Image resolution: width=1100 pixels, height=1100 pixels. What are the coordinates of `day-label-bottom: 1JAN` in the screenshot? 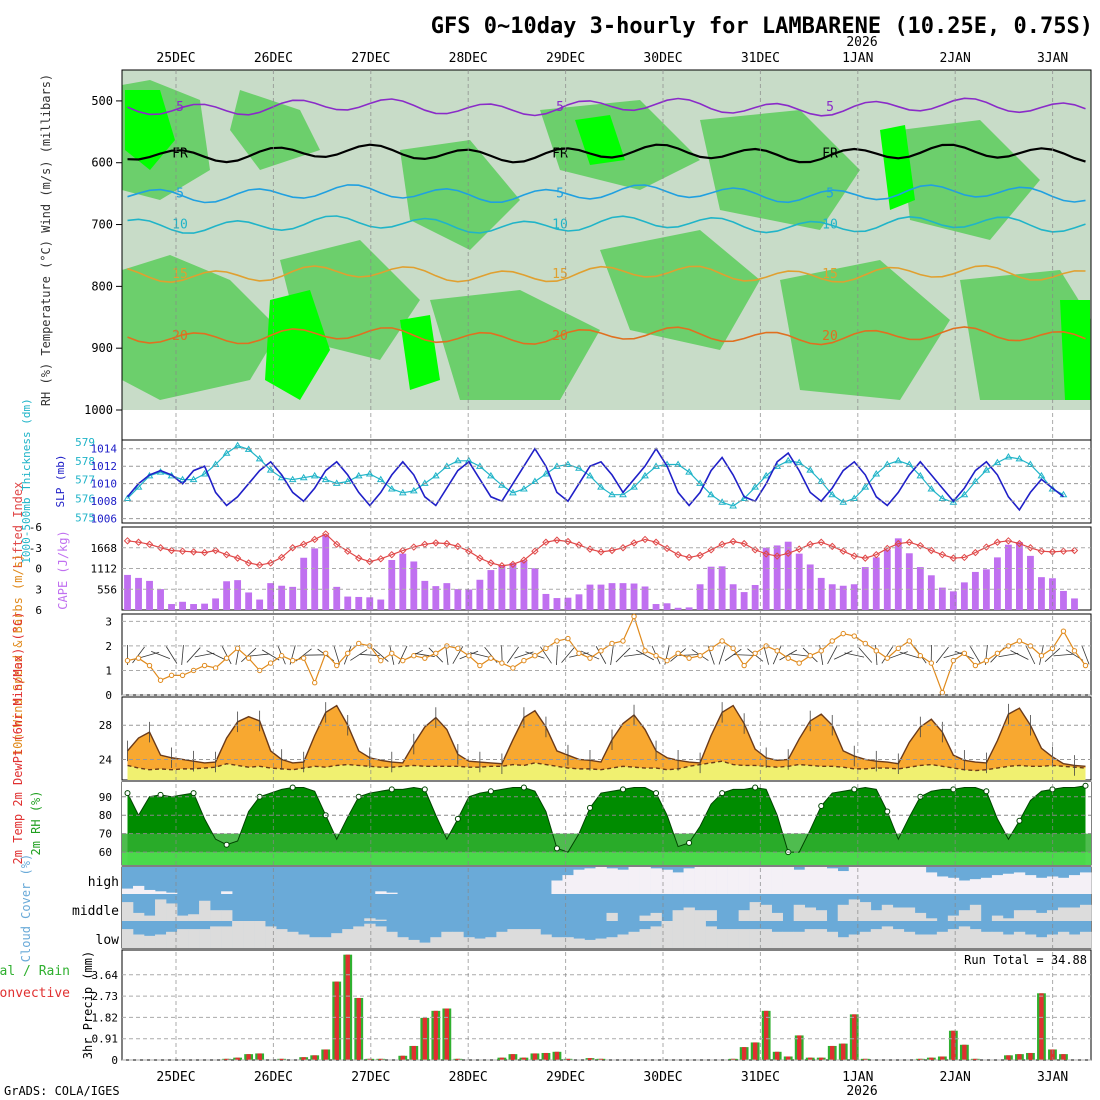 It's located at (857, 1077).